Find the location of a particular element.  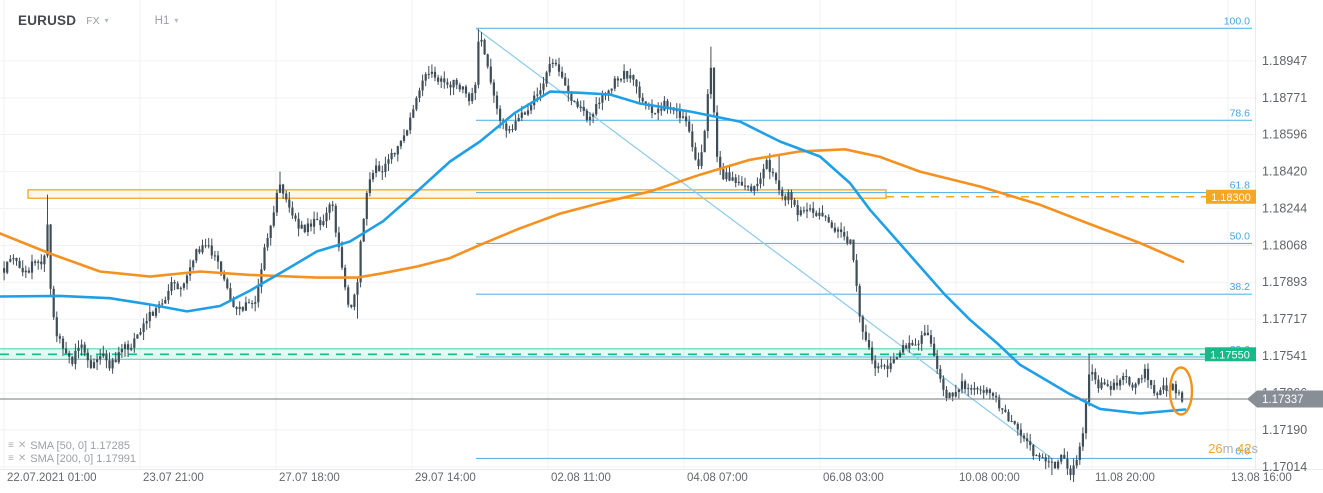

chart-text: 1.17717 is located at coordinates (1284, 319).